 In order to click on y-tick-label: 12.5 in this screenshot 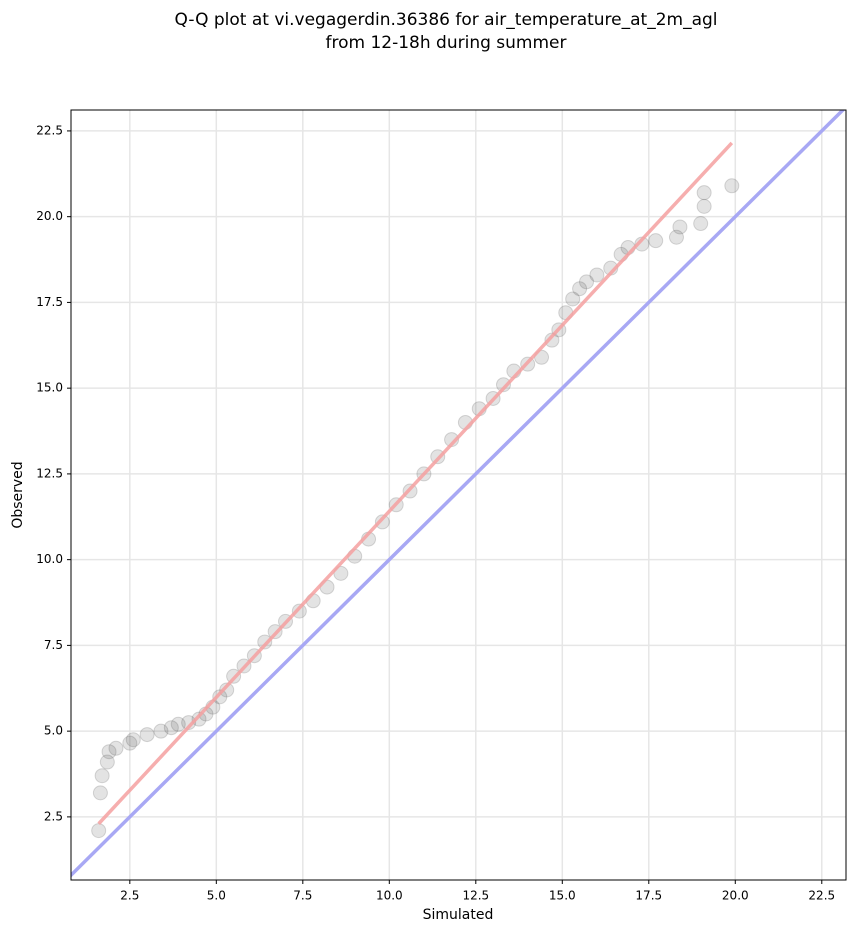, I will do `click(49, 473)`.